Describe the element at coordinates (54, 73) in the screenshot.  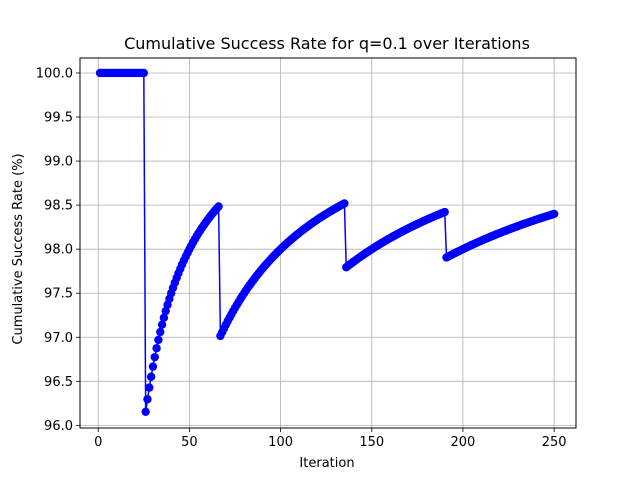
I see `y-tick-label: 100.0` at that location.